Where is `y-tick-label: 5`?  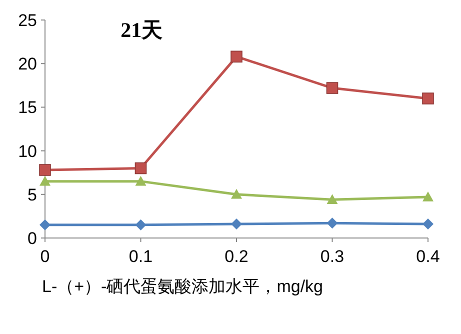
y-tick-label: 5 is located at coordinates (32, 194).